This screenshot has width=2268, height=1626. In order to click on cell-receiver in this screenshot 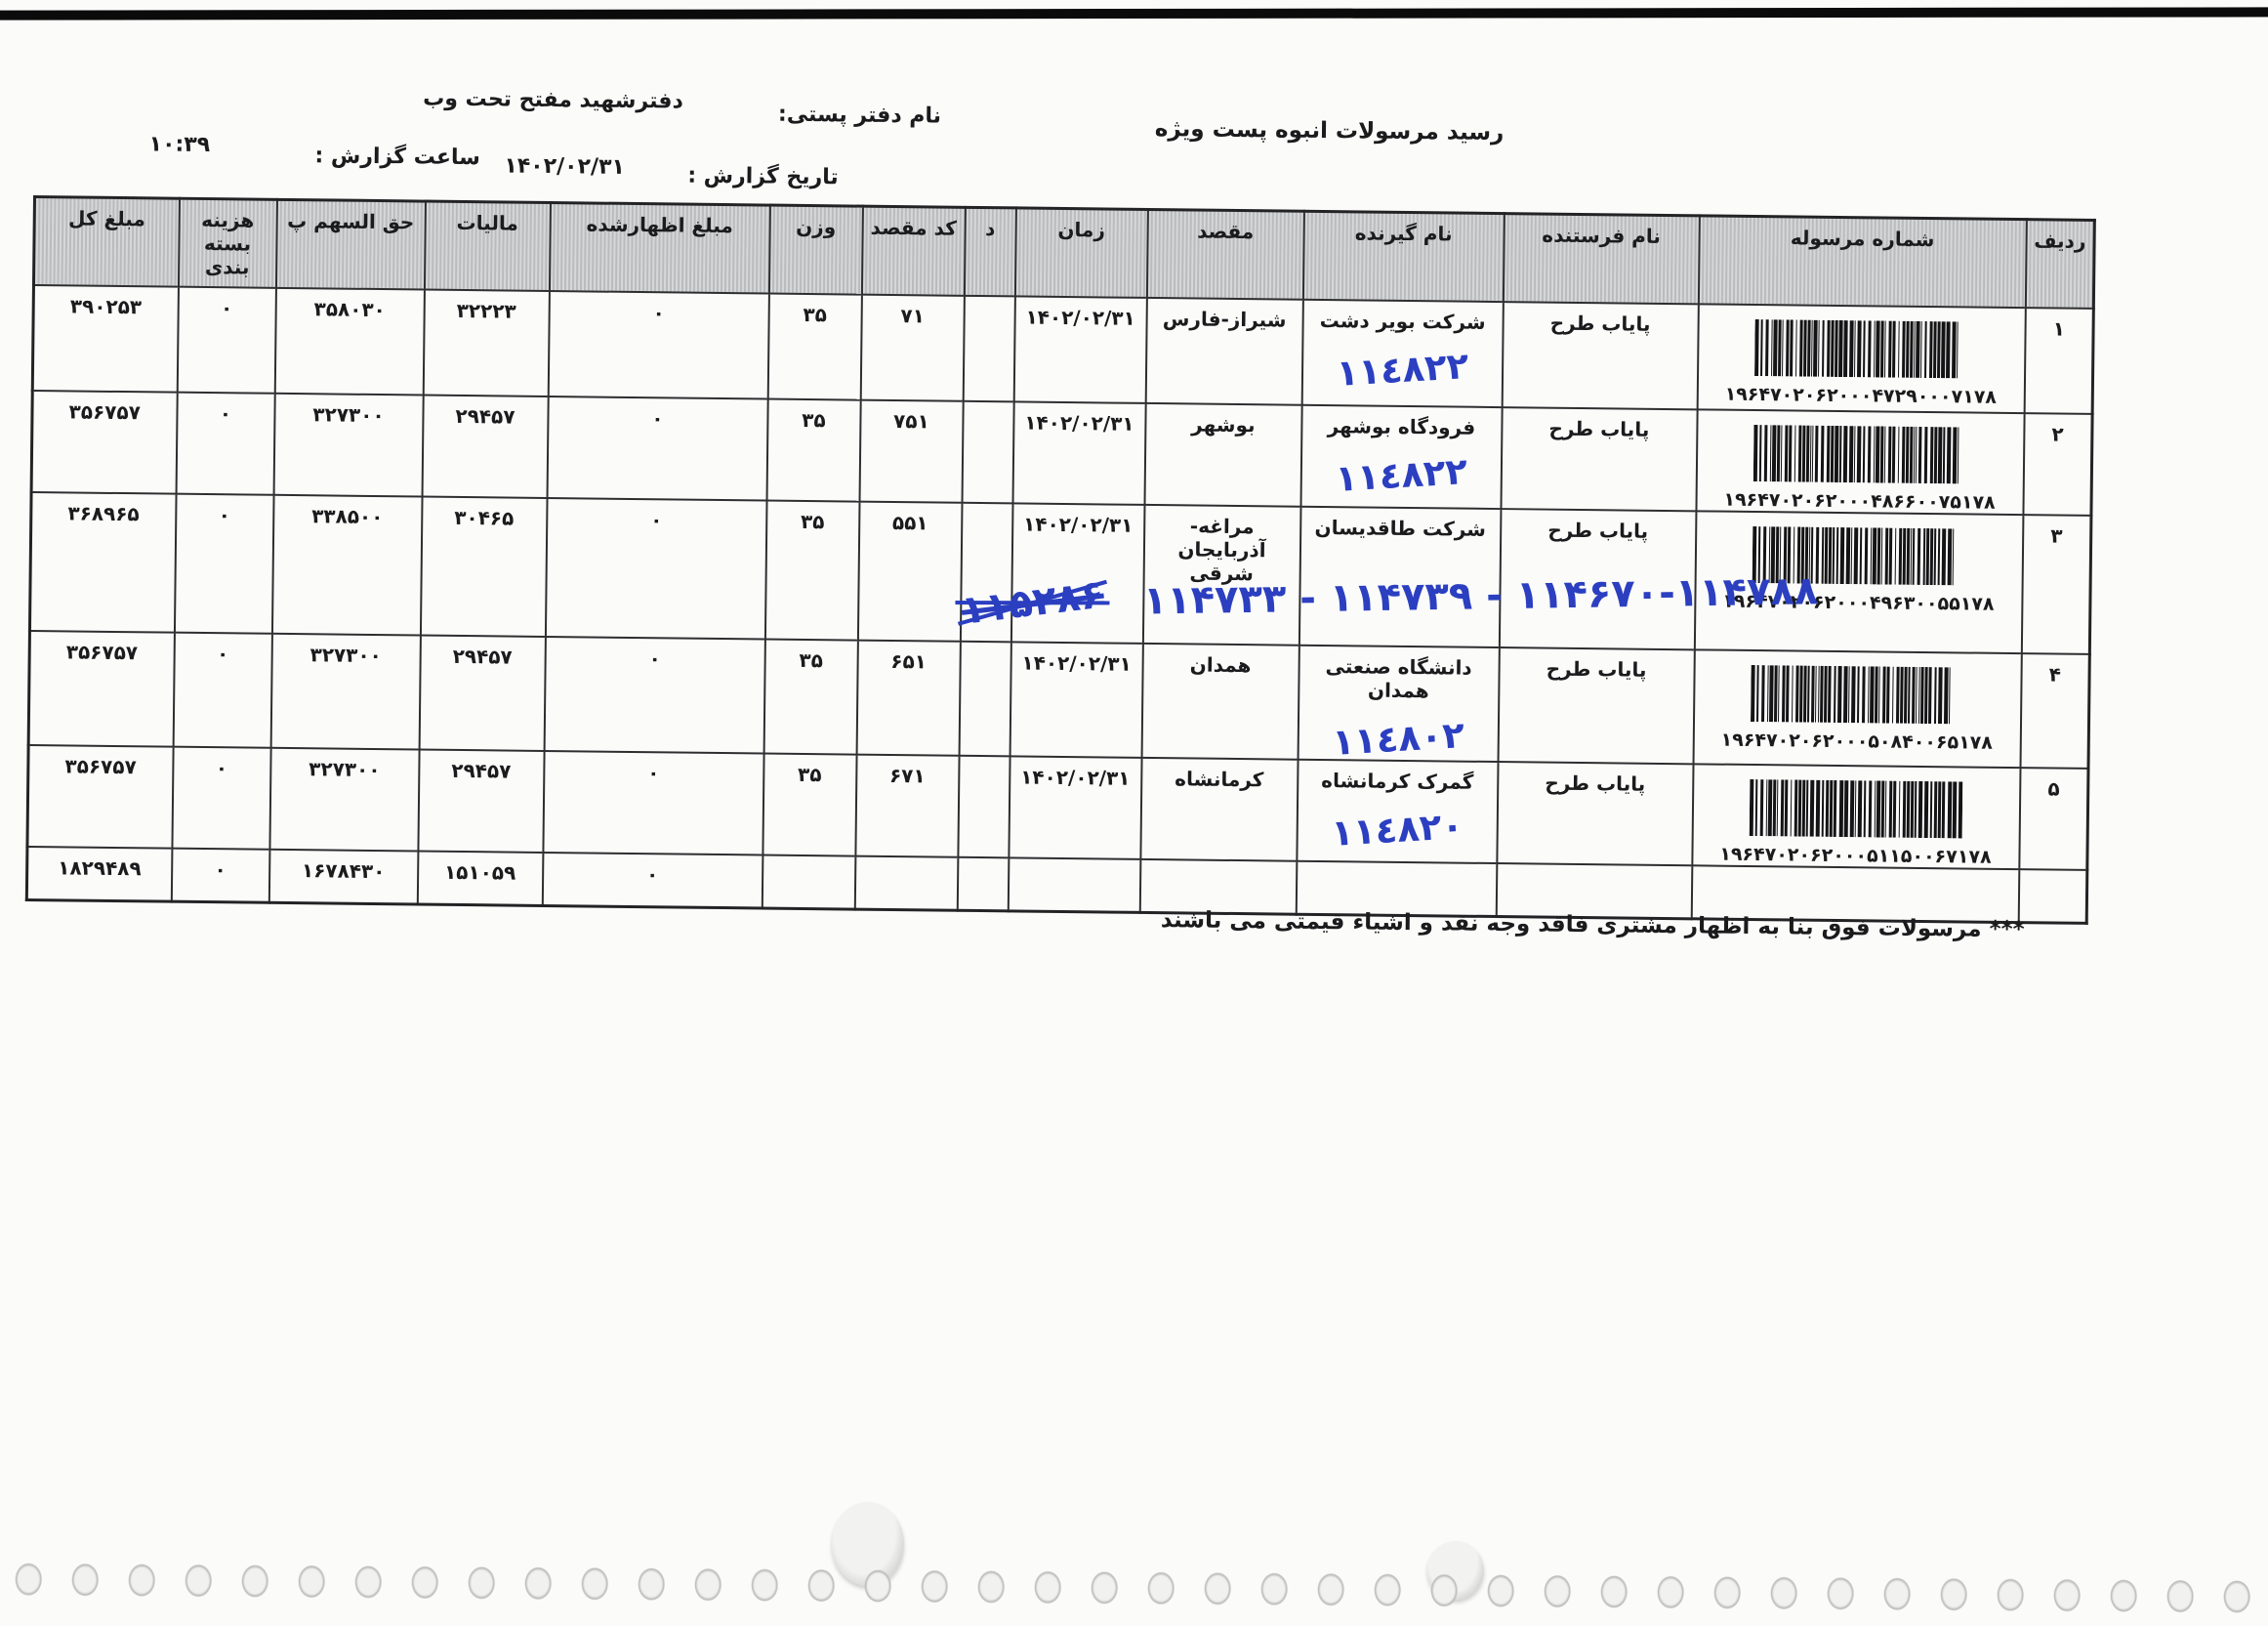, I will do `click(1396, 888)`.